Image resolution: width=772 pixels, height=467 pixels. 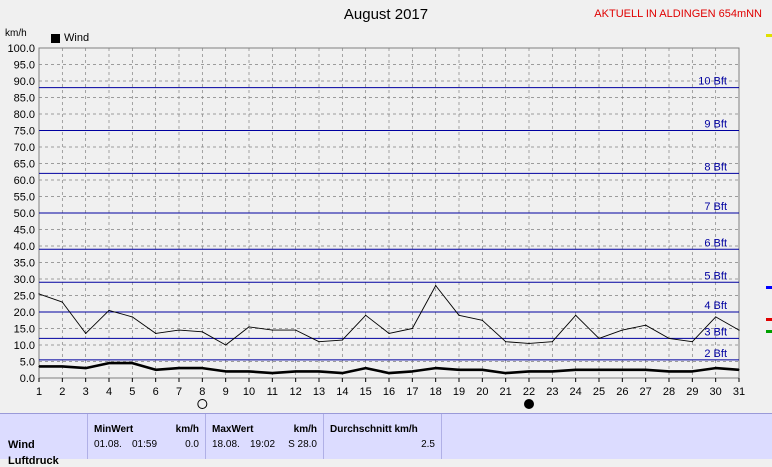 I want to click on x-tick-label: 30, so click(x=716, y=392).